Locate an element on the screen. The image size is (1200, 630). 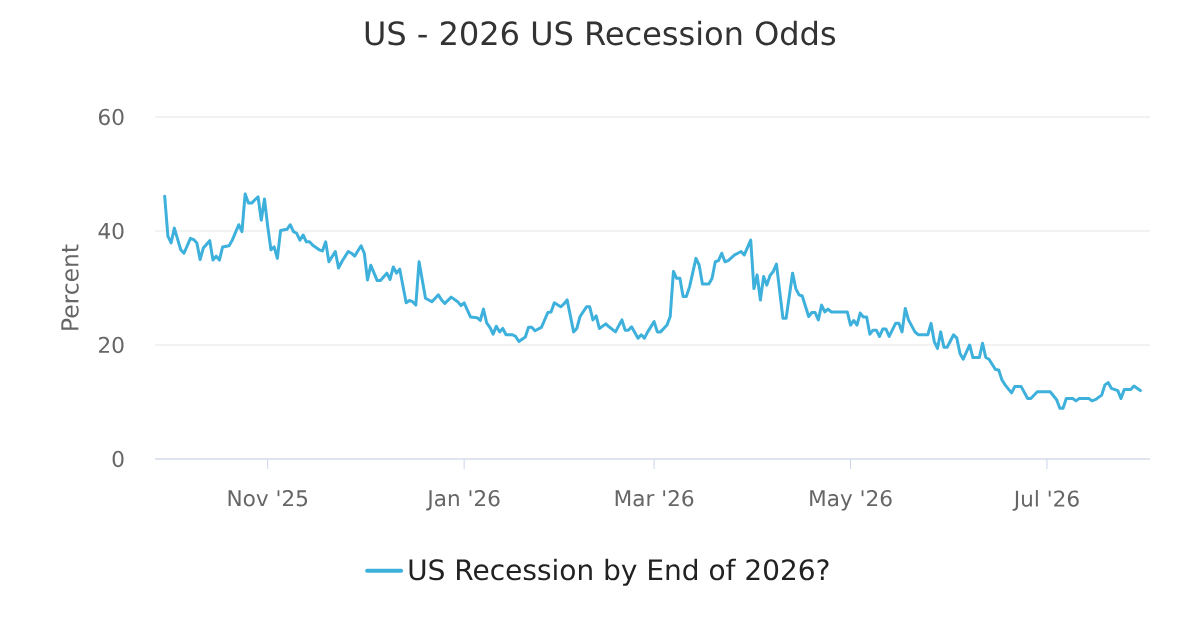
legend-label: US Recession by End of 2026? is located at coordinates (619, 572).